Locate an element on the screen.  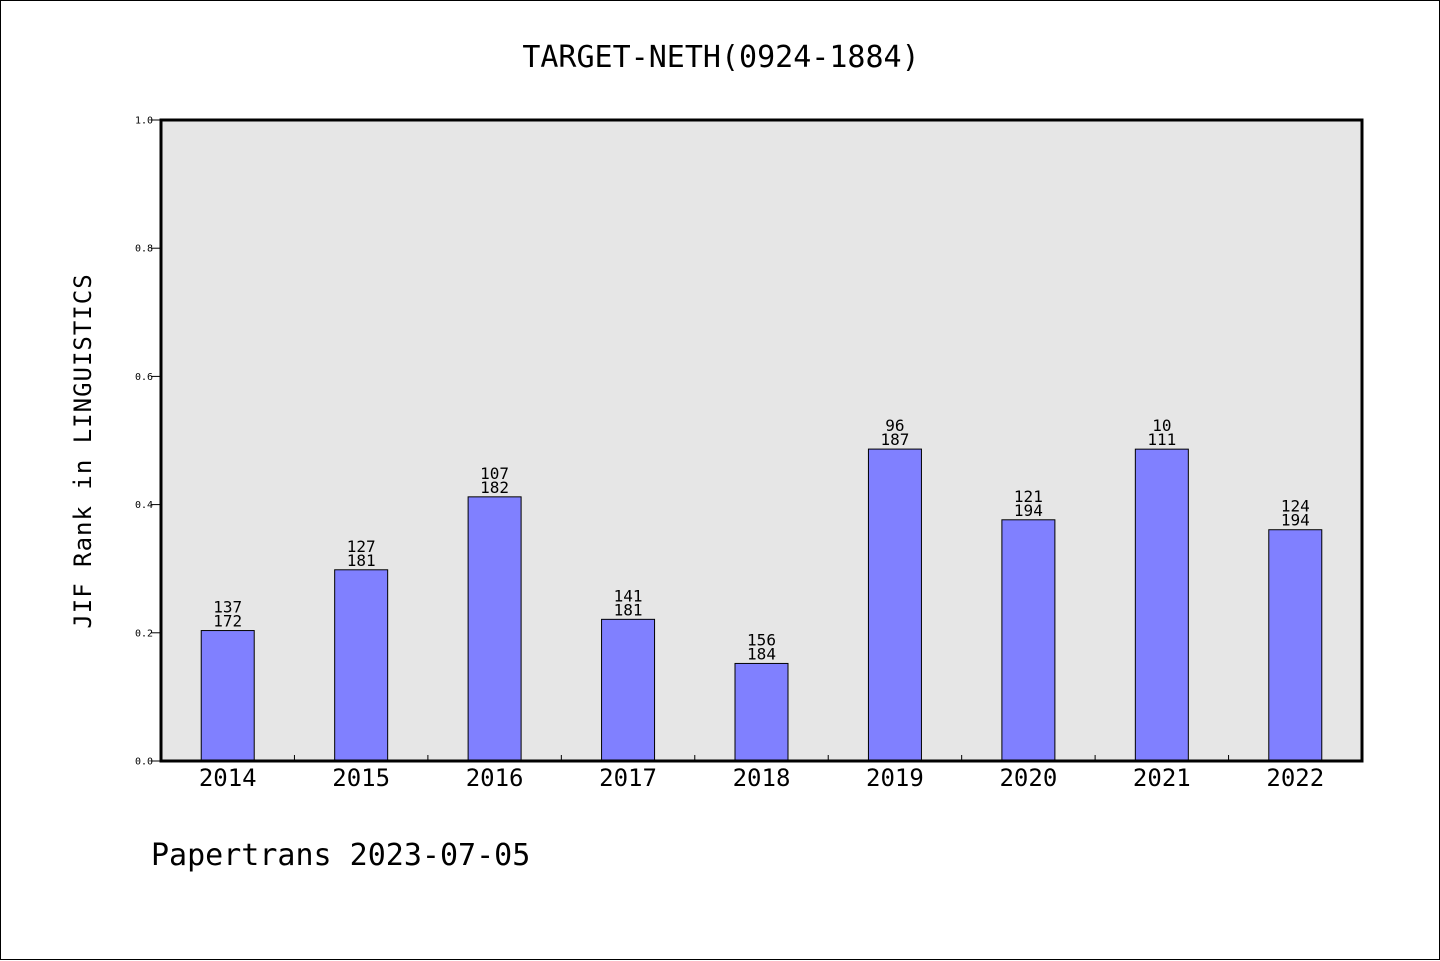
y-tick-label: 0.2 is located at coordinates (144, 633).